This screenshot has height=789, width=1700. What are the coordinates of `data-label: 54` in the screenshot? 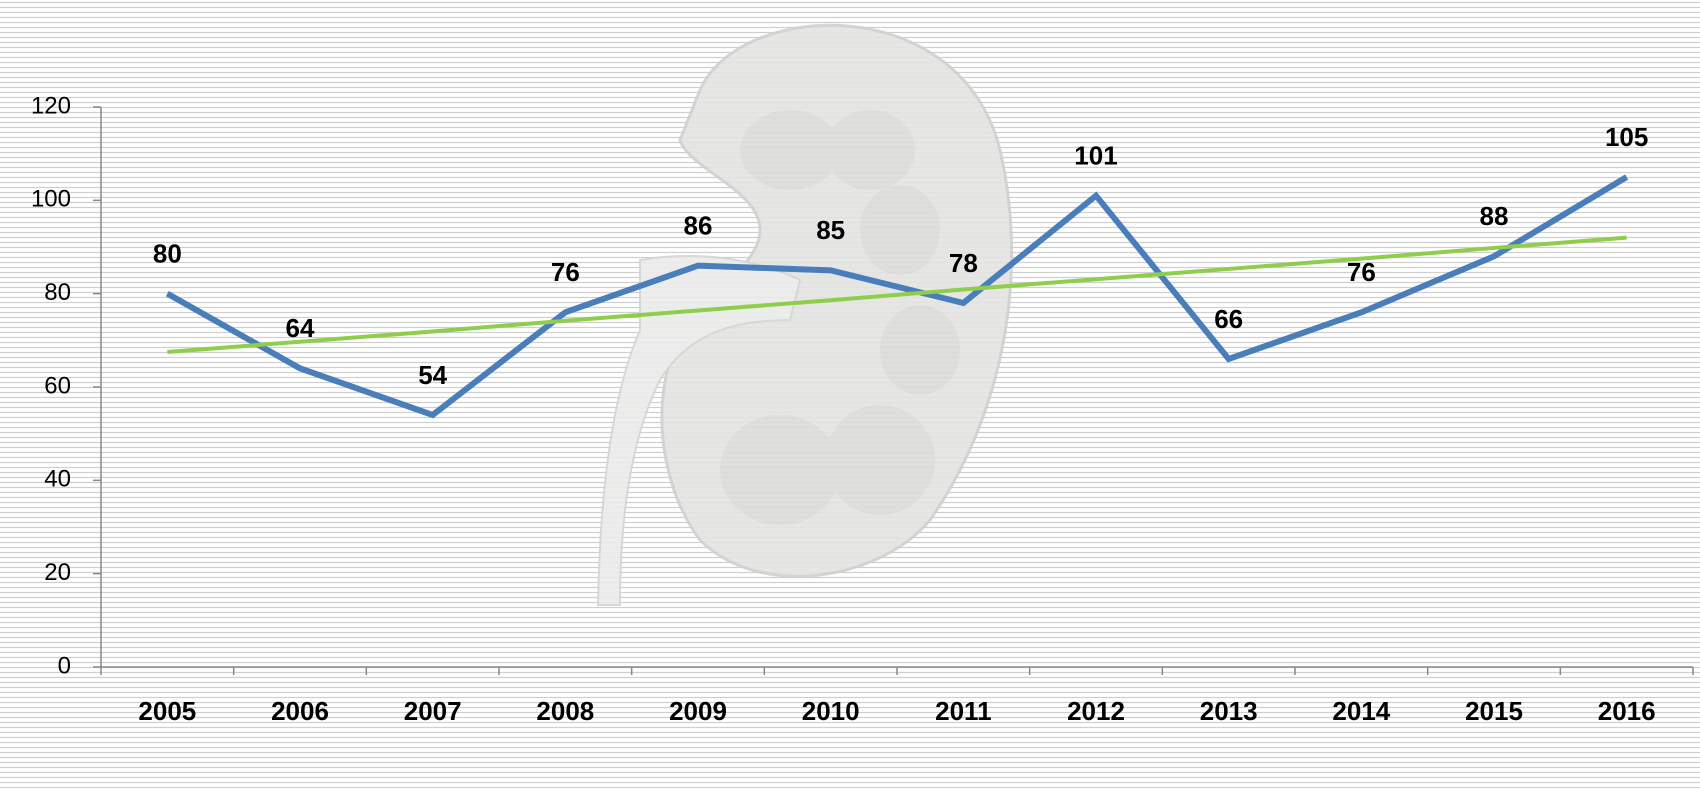 It's located at (432, 375).